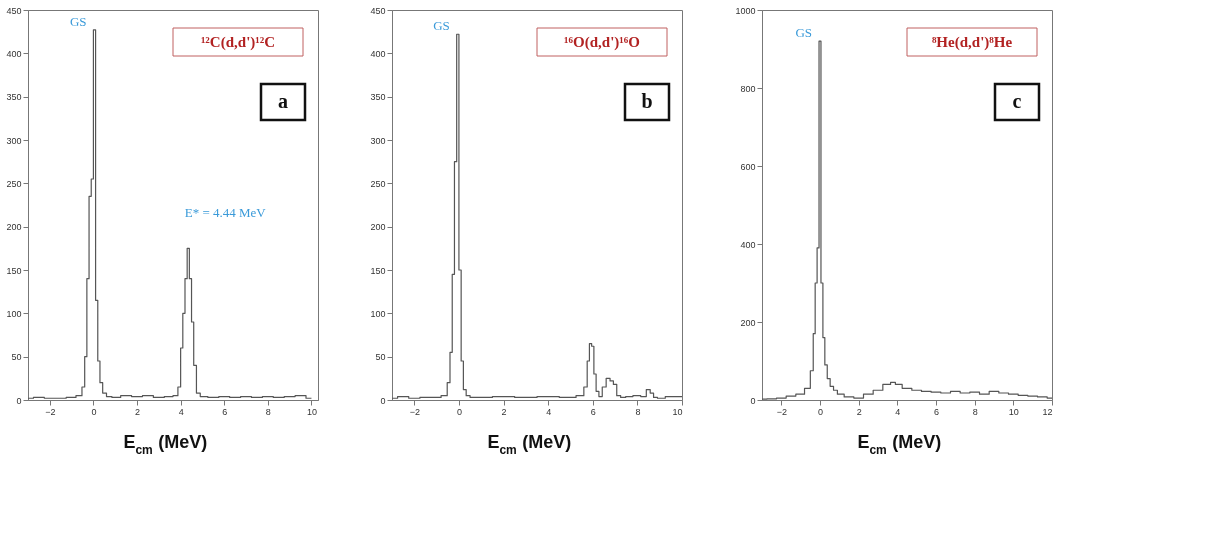 This screenshot has width=1220, height=543. Describe the element at coordinates (972, 42) in the screenshot. I see `annotation: ⁸He(d,d')⁸He` at that location.